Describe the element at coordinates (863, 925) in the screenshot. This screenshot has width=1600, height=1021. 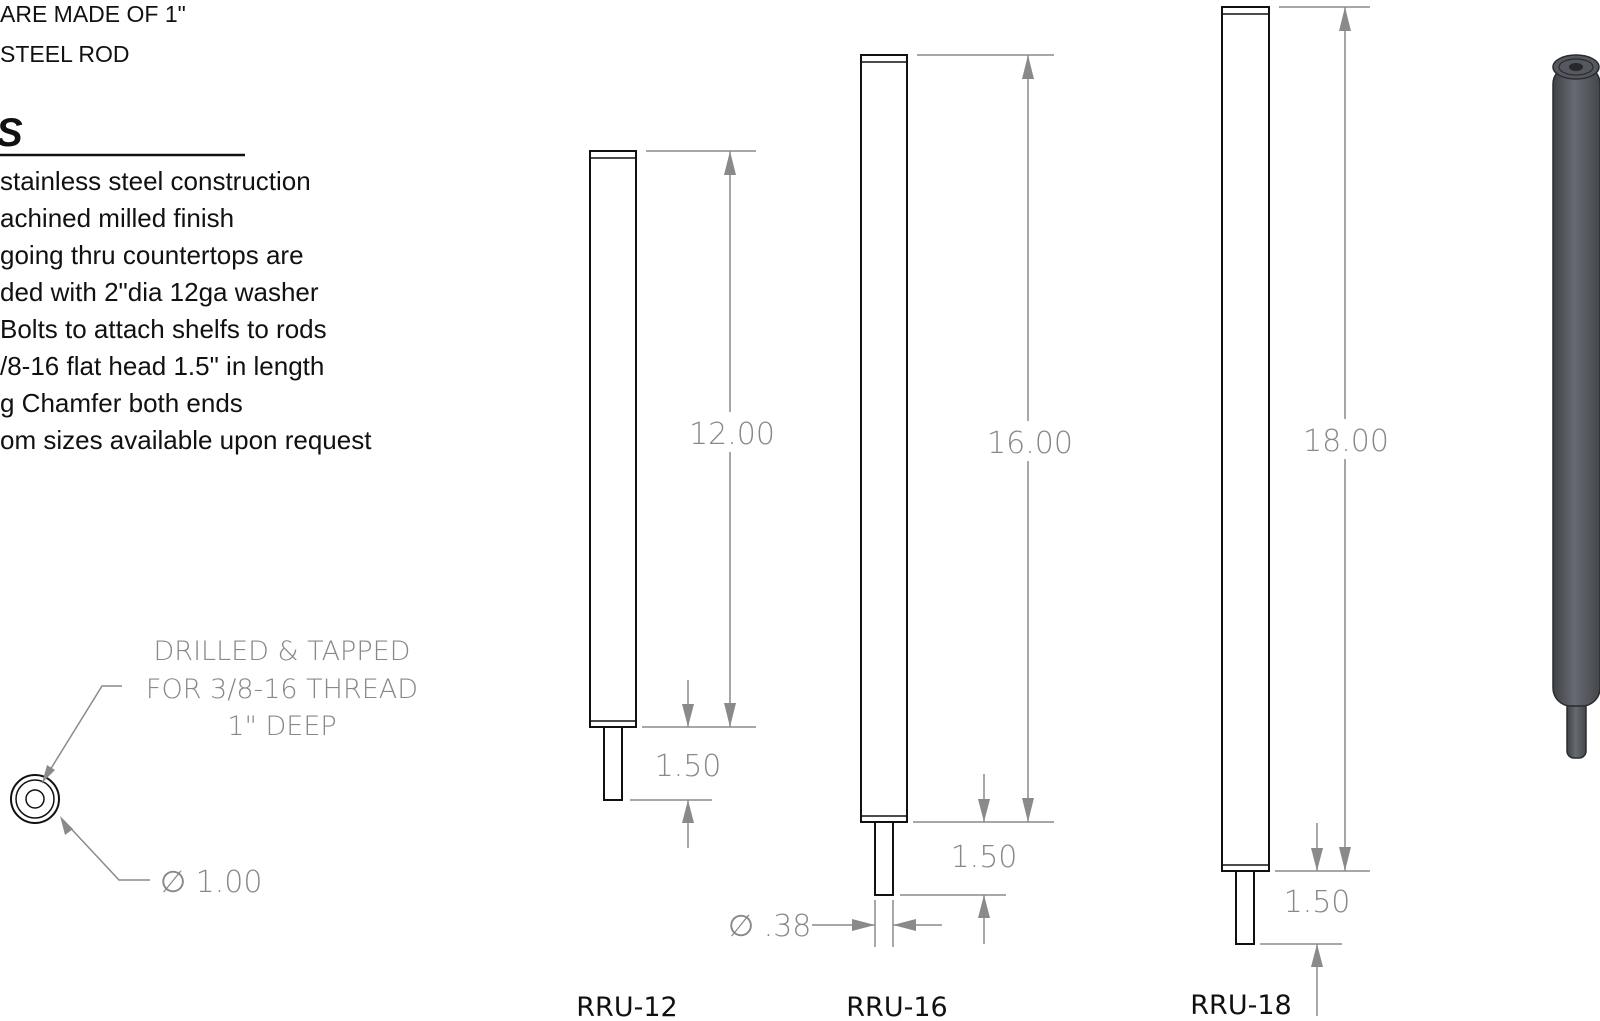
I see `stud-diameter-arrow-left` at that location.